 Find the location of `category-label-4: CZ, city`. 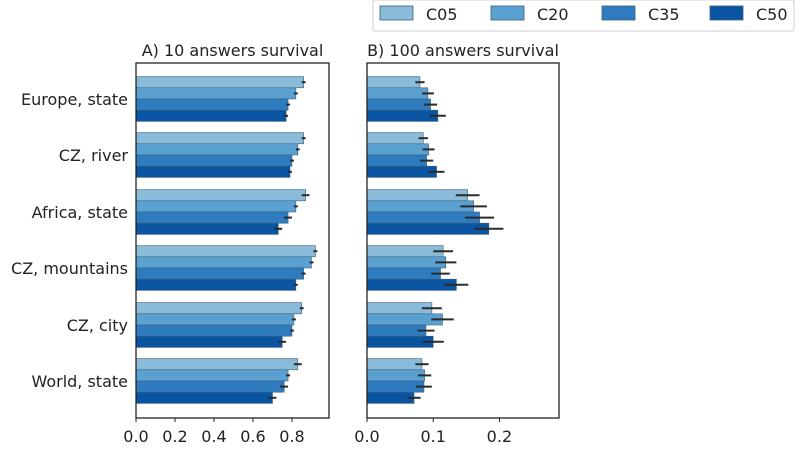

category-label-4: CZ, city is located at coordinates (97, 325).